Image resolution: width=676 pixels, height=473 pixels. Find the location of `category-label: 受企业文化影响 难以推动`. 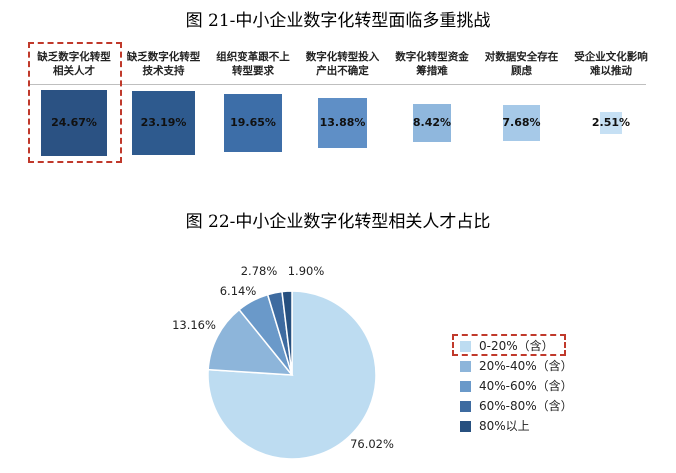

category-label: 受企业文化影响 难以推动 is located at coordinates (611, 64).